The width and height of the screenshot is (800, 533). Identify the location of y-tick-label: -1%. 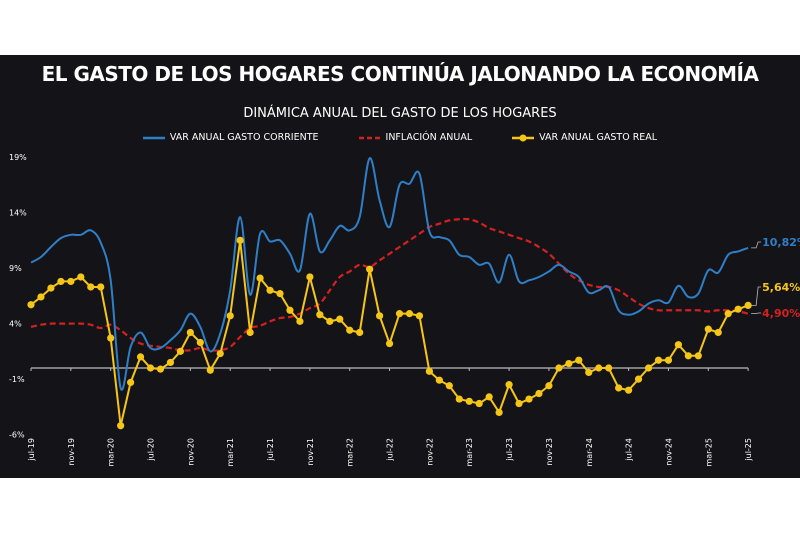
(17, 379).